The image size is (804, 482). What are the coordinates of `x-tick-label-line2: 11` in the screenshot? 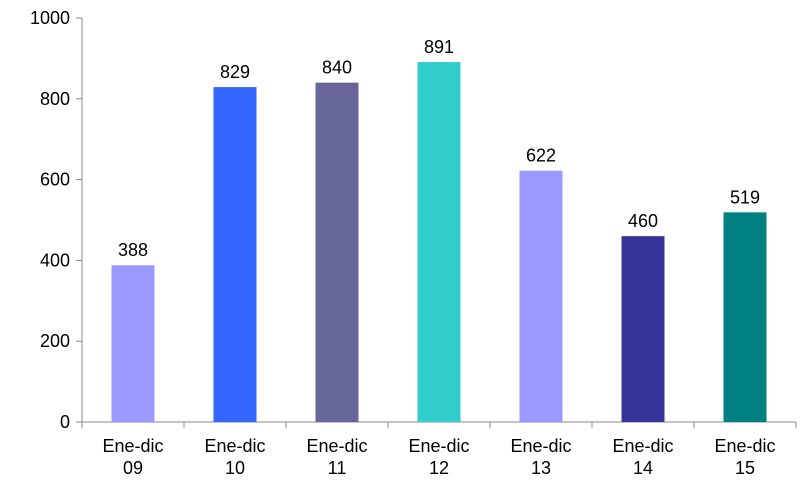 It's located at (337, 468).